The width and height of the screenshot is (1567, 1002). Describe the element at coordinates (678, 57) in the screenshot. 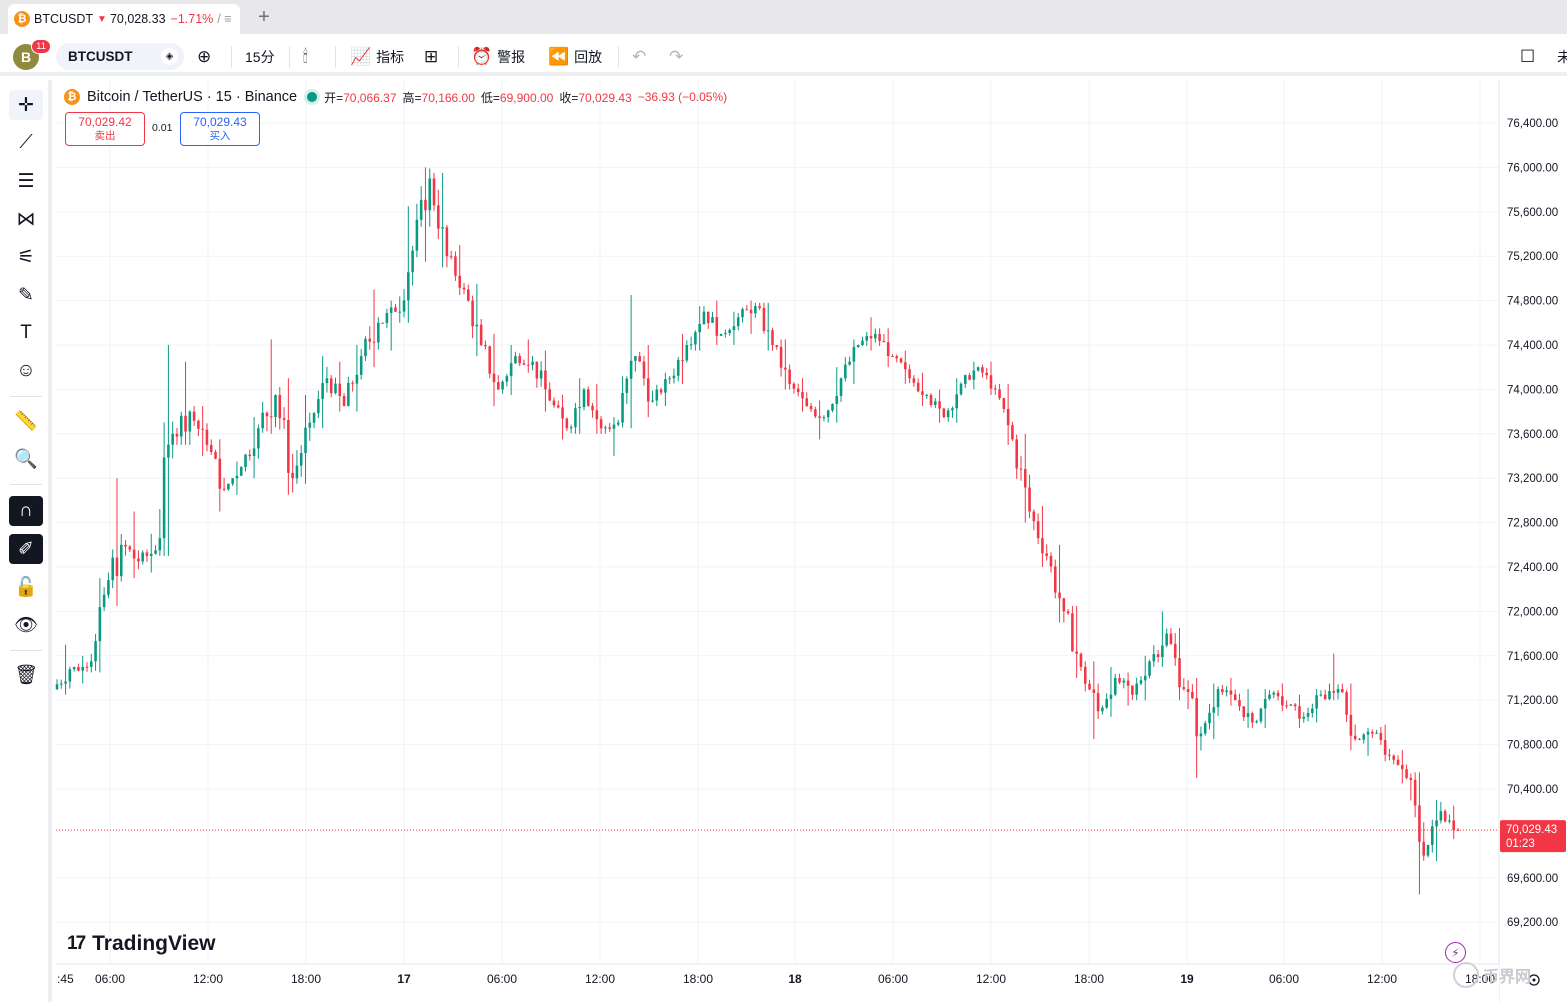

I see `redo-button: ↷` at that location.